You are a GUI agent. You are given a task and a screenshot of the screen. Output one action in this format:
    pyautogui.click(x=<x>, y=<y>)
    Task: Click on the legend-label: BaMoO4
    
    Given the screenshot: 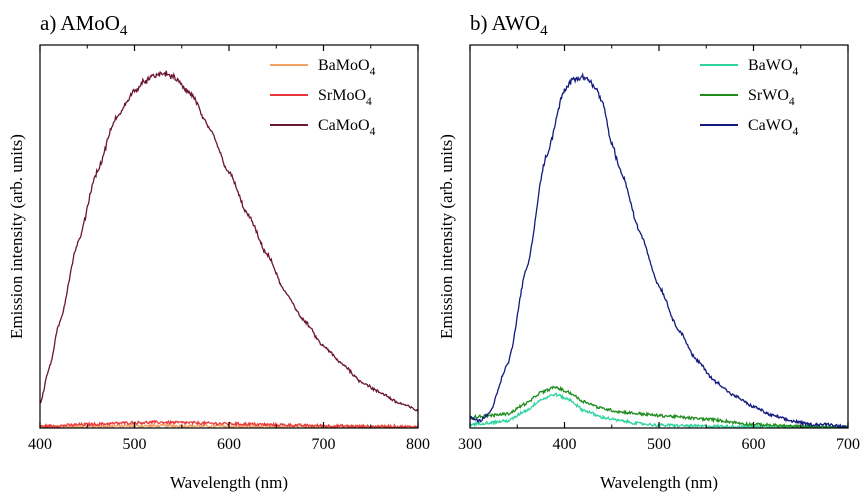 What is the action you would take?
    pyautogui.click(x=347, y=67)
    